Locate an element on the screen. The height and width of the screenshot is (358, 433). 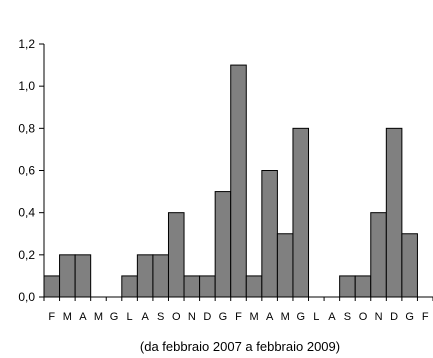
y-tick-label: 1,2 is located at coordinates (26, 44).